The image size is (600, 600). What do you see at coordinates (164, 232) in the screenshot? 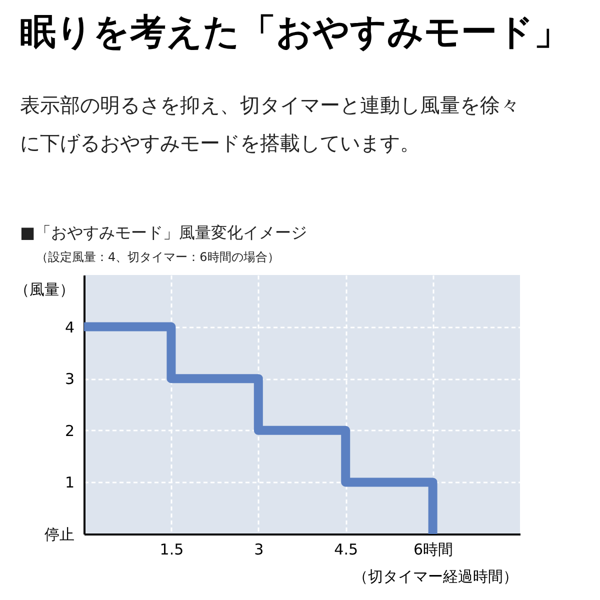
I see `text: ■「おやすみモード」風量変化イメージ` at bounding box center [164, 232].